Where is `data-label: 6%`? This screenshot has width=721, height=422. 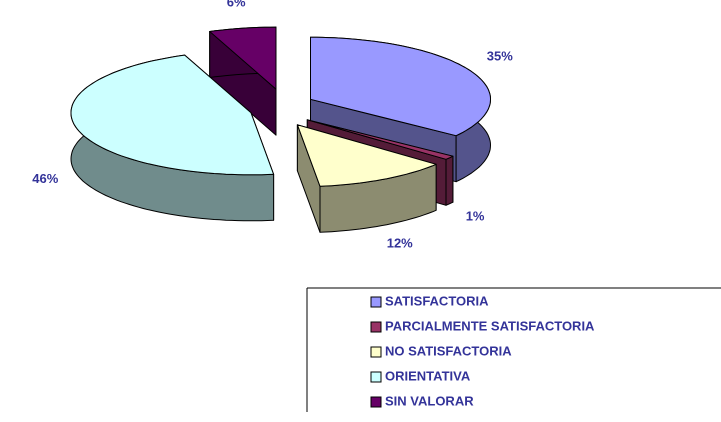 data-label: 6% is located at coordinates (236, 4).